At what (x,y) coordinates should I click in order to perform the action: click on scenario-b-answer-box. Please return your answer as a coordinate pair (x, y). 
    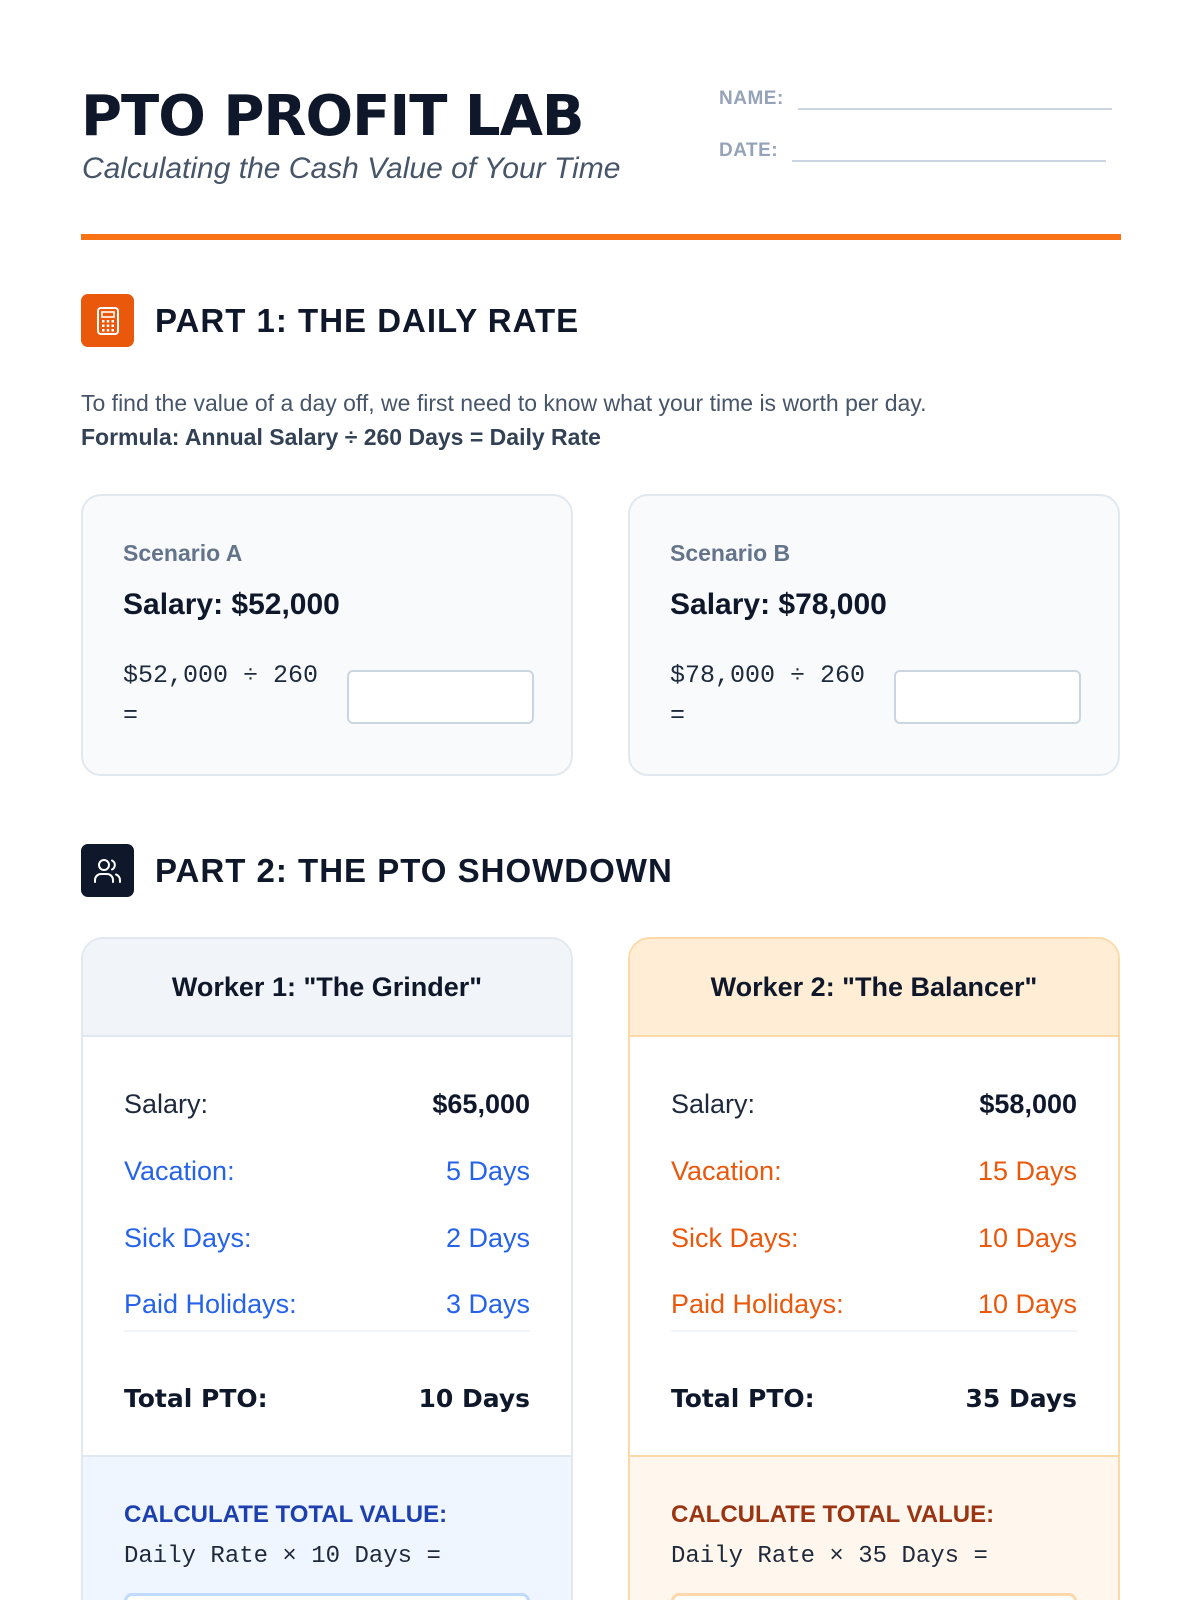
    Looking at the image, I should click on (987, 697).